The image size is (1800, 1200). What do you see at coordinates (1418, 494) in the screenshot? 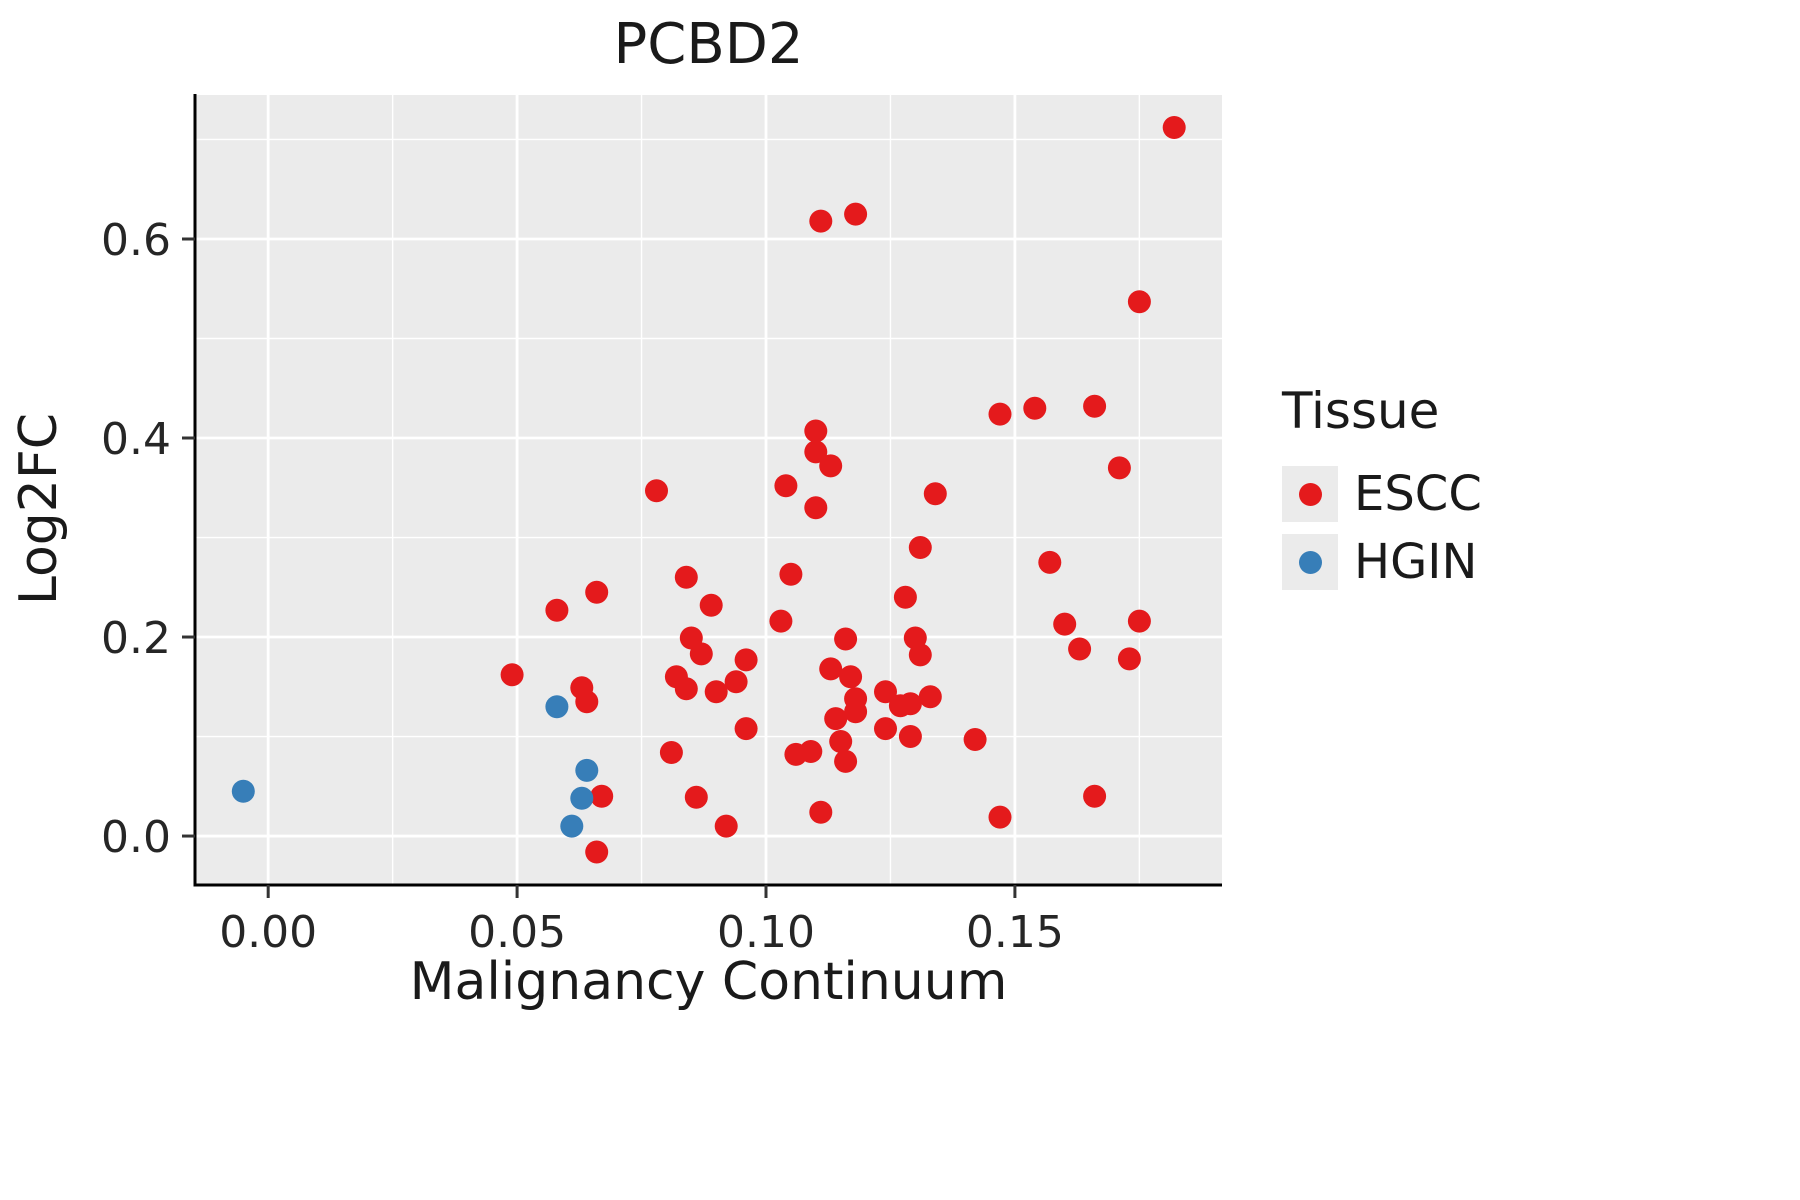
I see `legend-label-escc: ESCC` at bounding box center [1418, 494].